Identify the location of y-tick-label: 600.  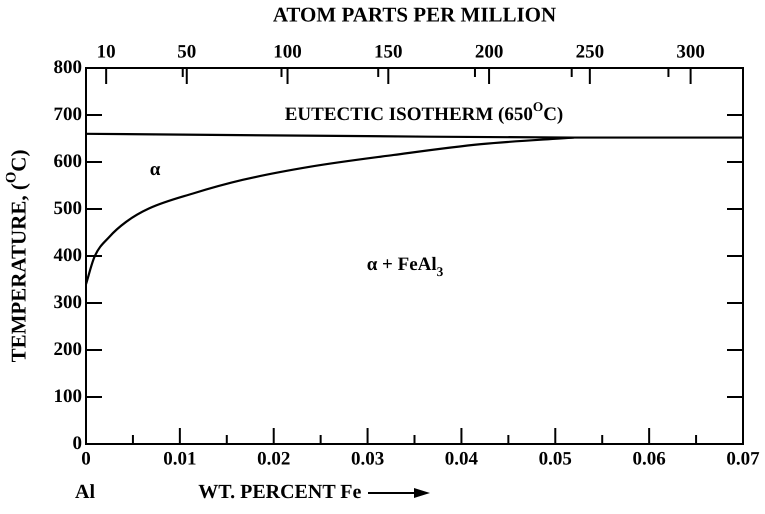
(68, 161).